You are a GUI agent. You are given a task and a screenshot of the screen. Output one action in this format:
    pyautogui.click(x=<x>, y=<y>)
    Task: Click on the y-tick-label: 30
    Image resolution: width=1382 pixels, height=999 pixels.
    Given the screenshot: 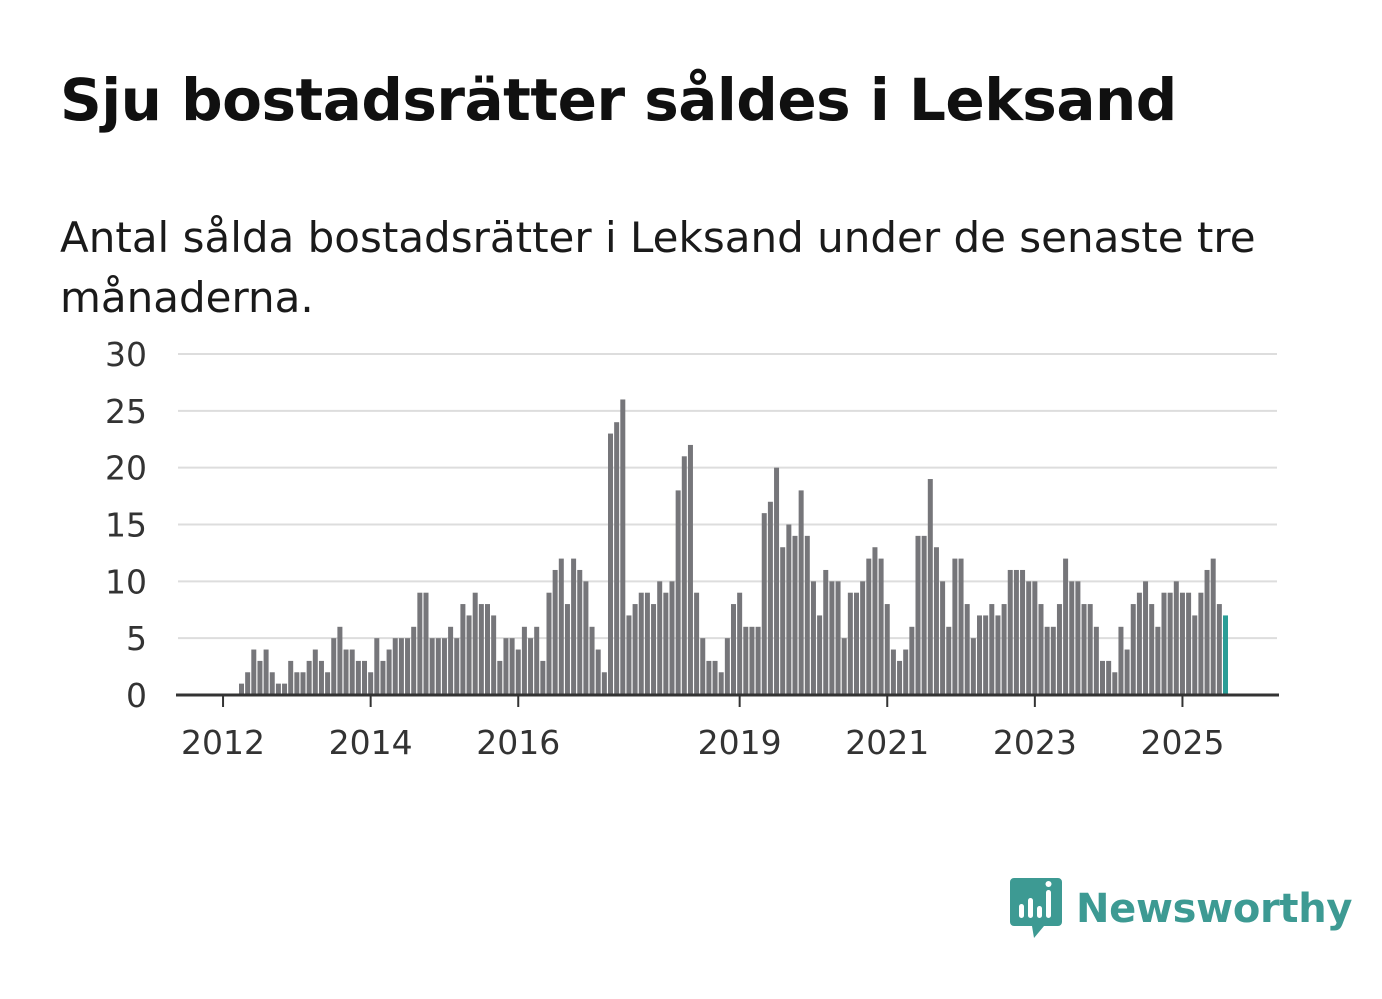 What is the action you would take?
    pyautogui.click(x=126, y=354)
    